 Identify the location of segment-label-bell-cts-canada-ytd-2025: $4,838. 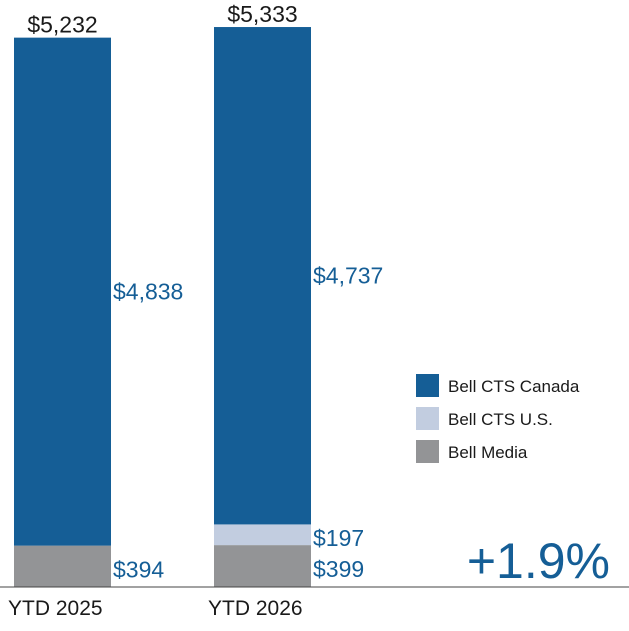
(148, 292).